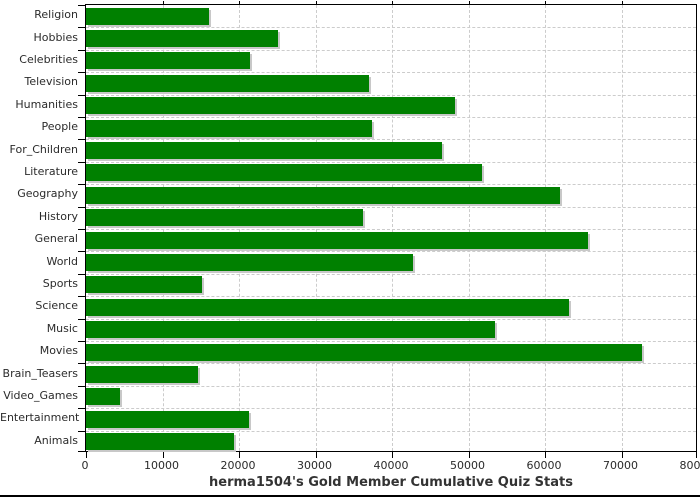 Image resolution: width=700 pixels, height=500 pixels. I want to click on category-label: Sports, so click(60, 283).